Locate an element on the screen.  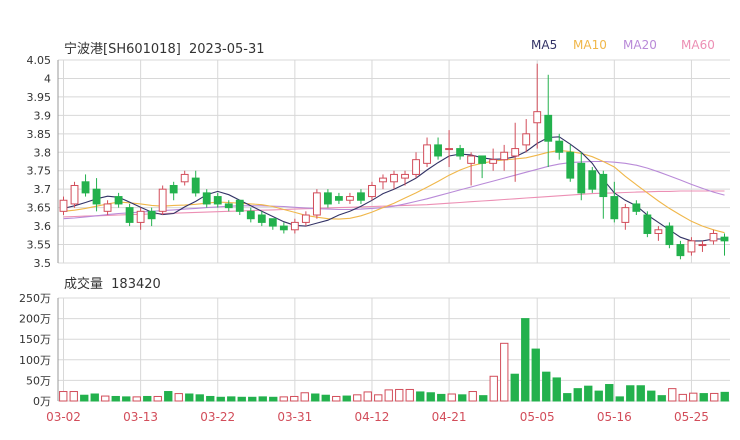
xtick-label: 05-25 is located at coordinates (691, 417).